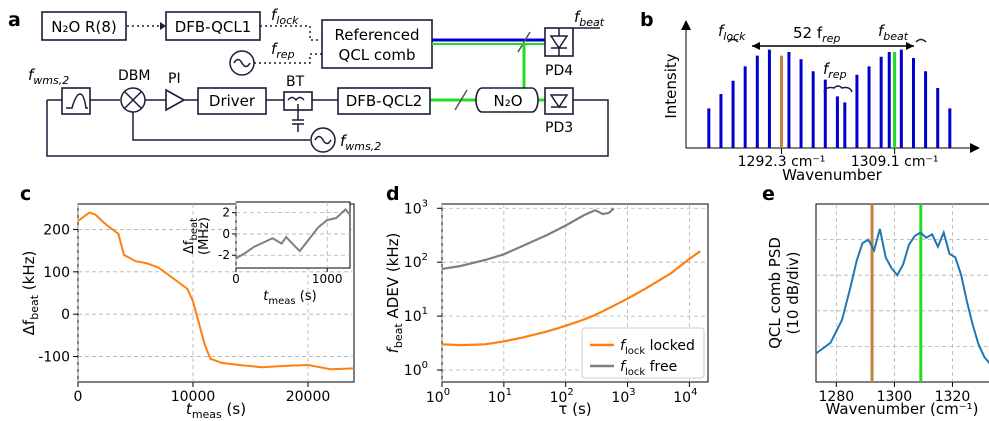 This screenshot has width=989, height=421. I want to click on pd3-box, so click(559, 101).